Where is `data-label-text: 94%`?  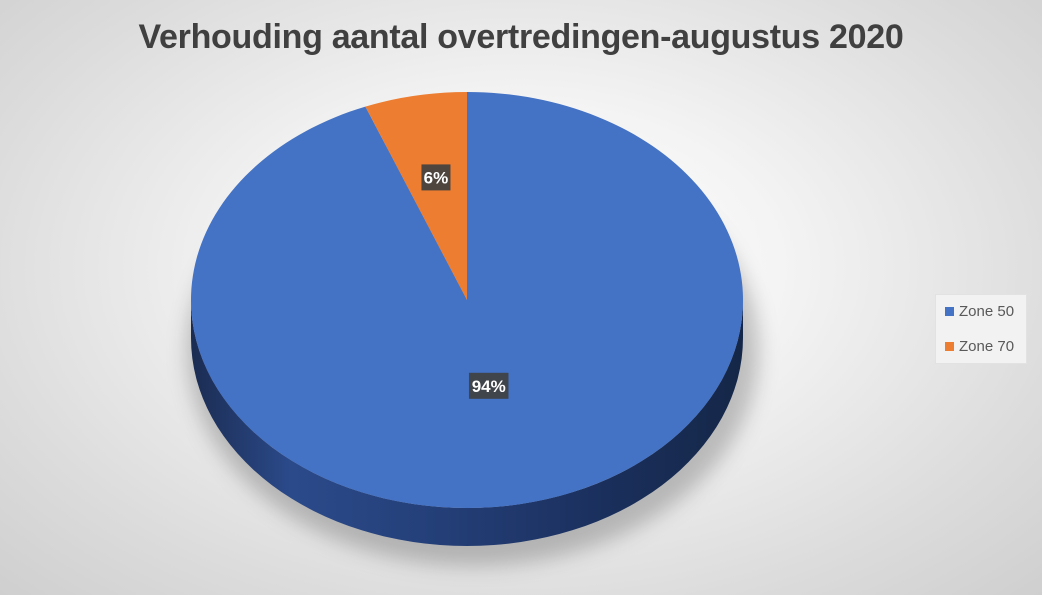
data-label-text: 94% is located at coordinates (489, 386).